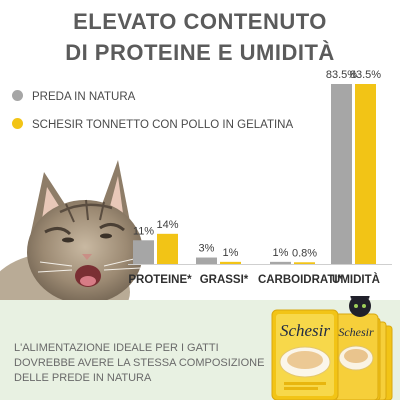 The height and width of the screenshot is (400, 400). What do you see at coordinates (365, 75) in the screenshot?
I see `data-label-2-3: 83.5%` at bounding box center [365, 75].